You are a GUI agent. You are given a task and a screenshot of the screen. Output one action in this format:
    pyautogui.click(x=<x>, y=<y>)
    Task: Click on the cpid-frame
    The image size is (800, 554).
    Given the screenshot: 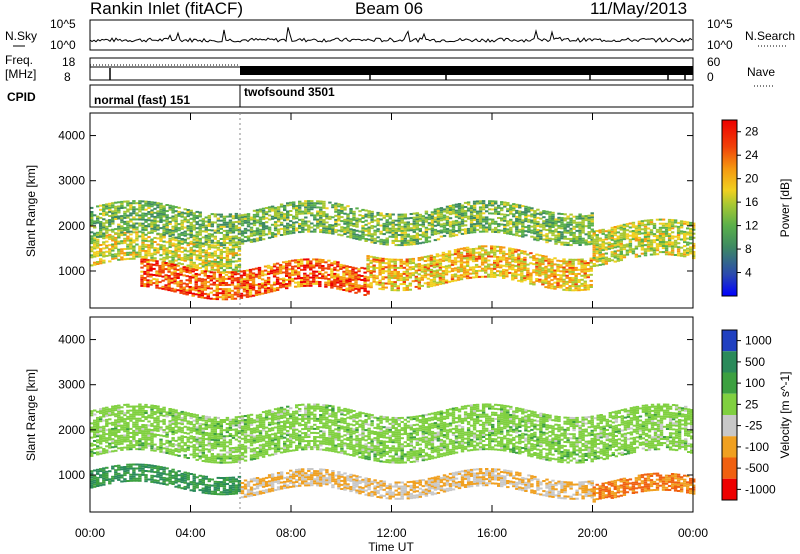 What is the action you would take?
    pyautogui.click(x=391, y=96)
    